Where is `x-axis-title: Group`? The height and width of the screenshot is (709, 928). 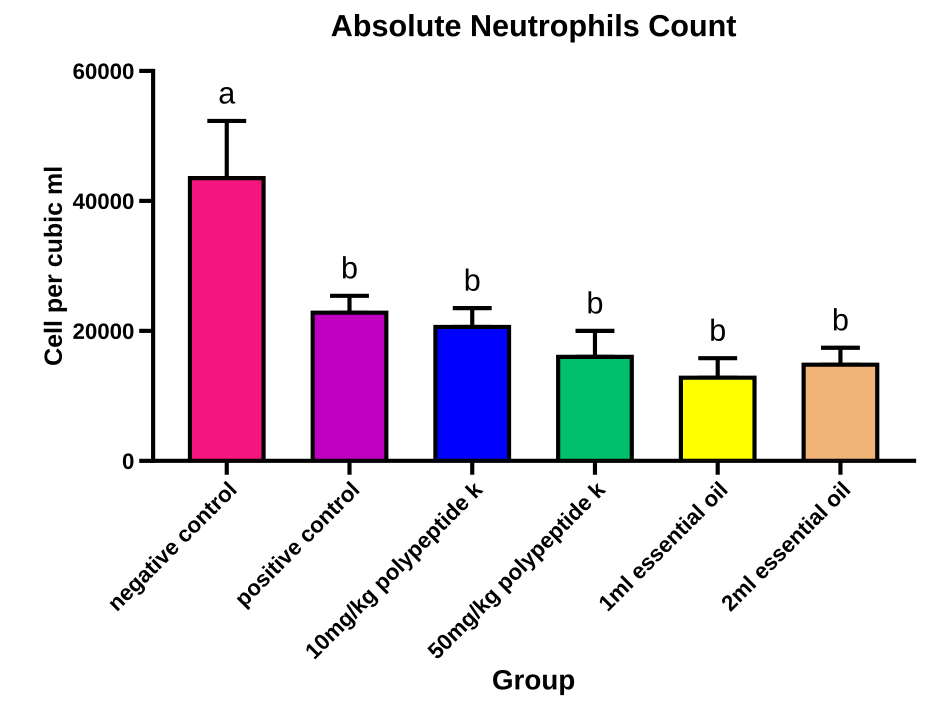
x-axis-title: Group is located at coordinates (533, 683).